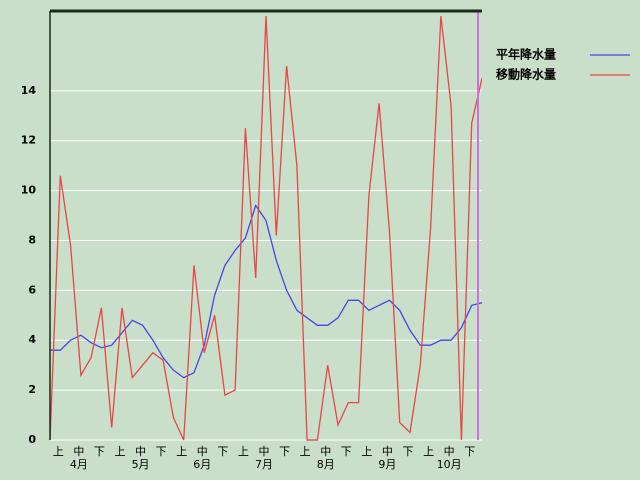  I want to click on y-tick-label: 0, so click(32, 439).